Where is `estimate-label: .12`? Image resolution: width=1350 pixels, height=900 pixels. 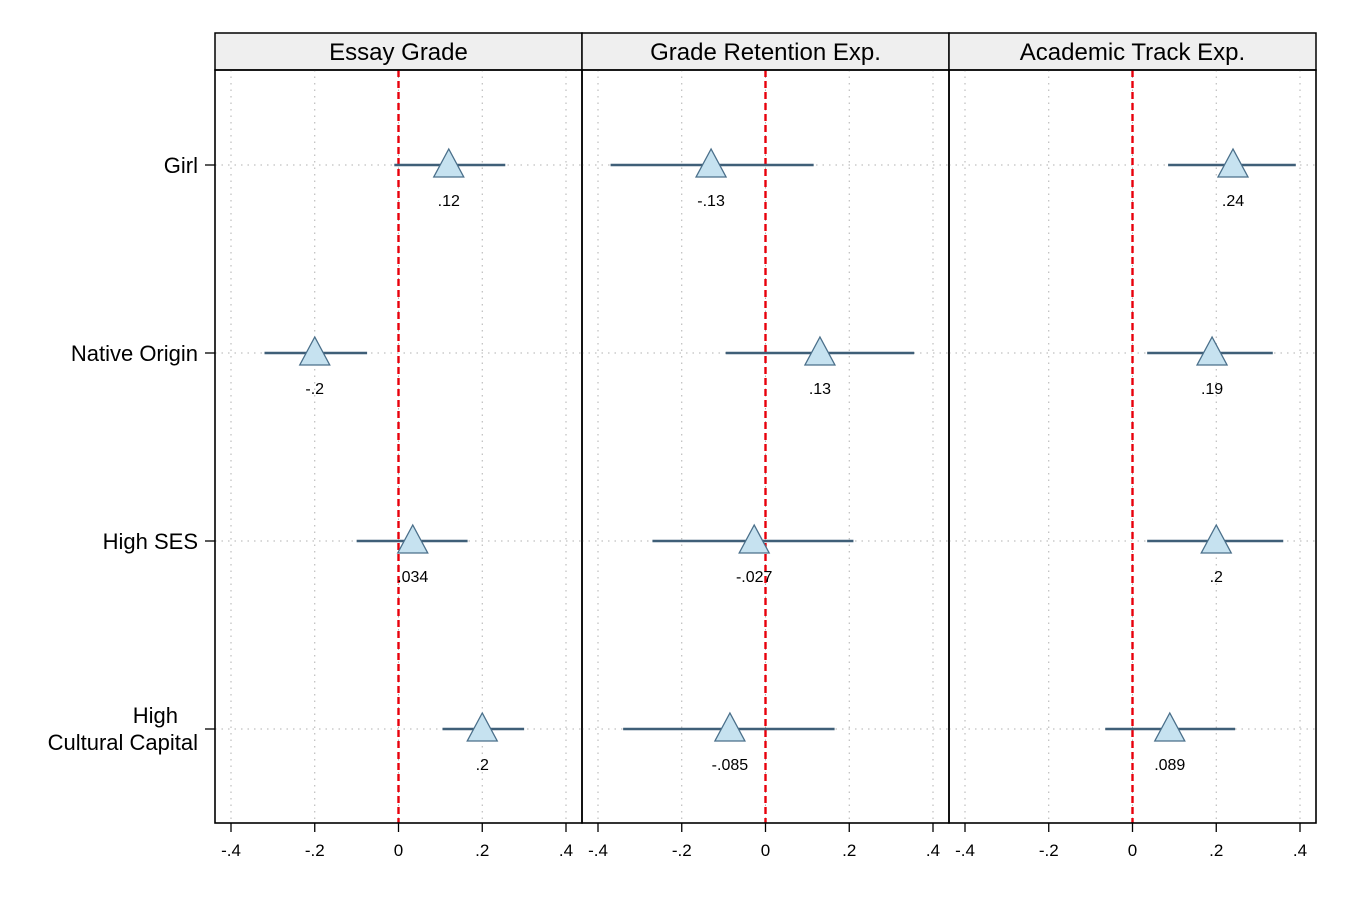
estimate-label: .12 is located at coordinates (449, 201).